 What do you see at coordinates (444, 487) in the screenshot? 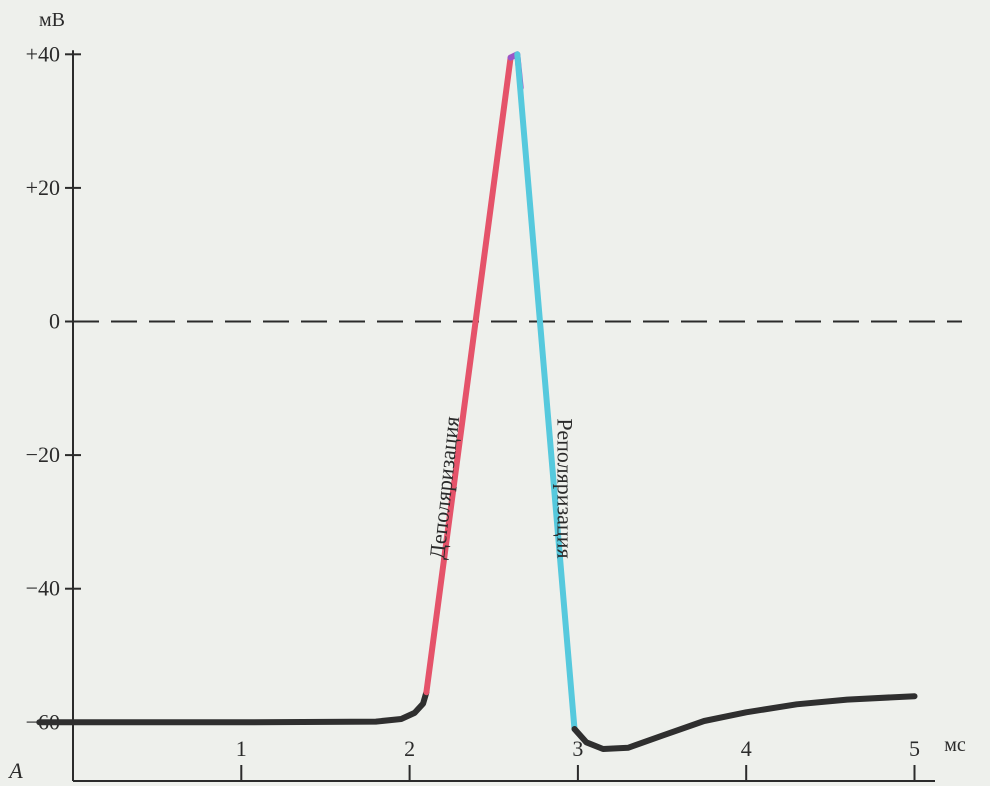
I see `depolarization-label: Деполяризация` at bounding box center [444, 487].